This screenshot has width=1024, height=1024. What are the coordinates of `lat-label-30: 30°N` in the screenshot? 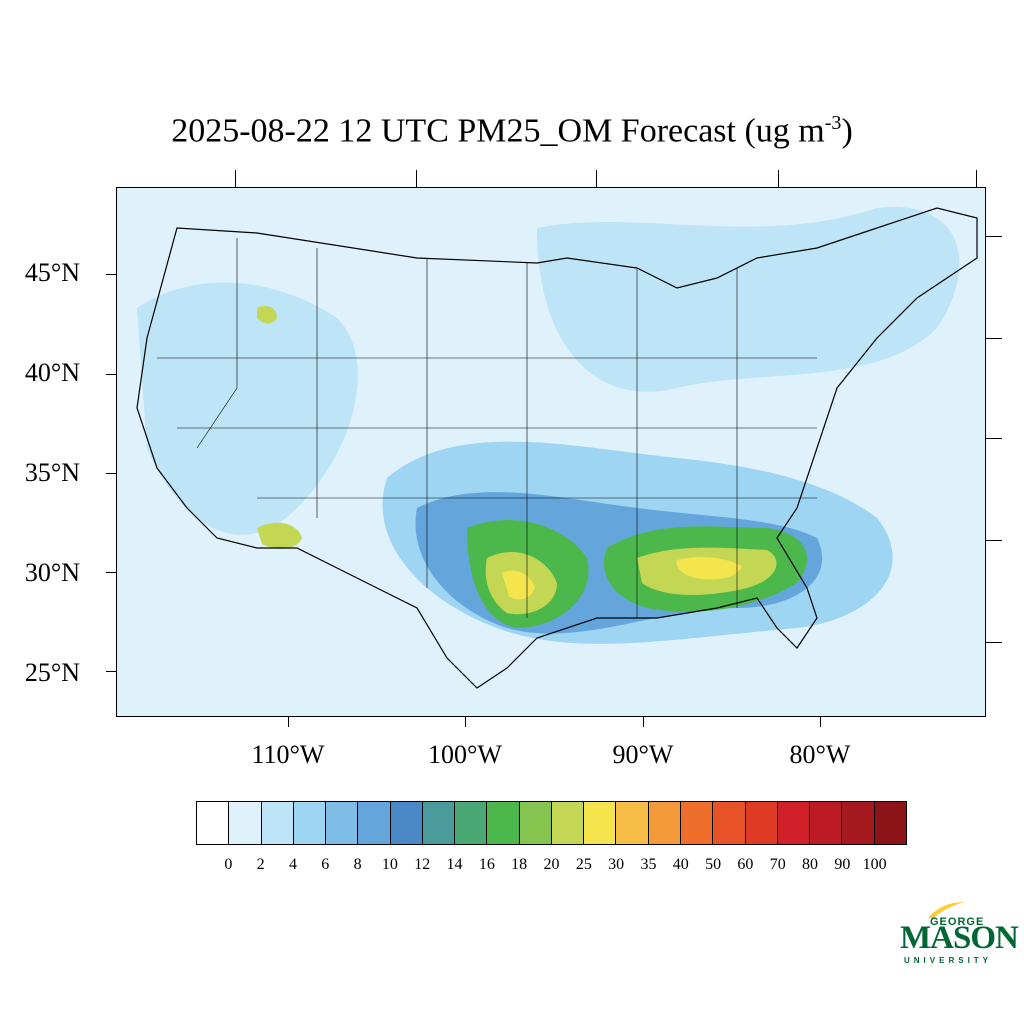 It's located at (52, 572).